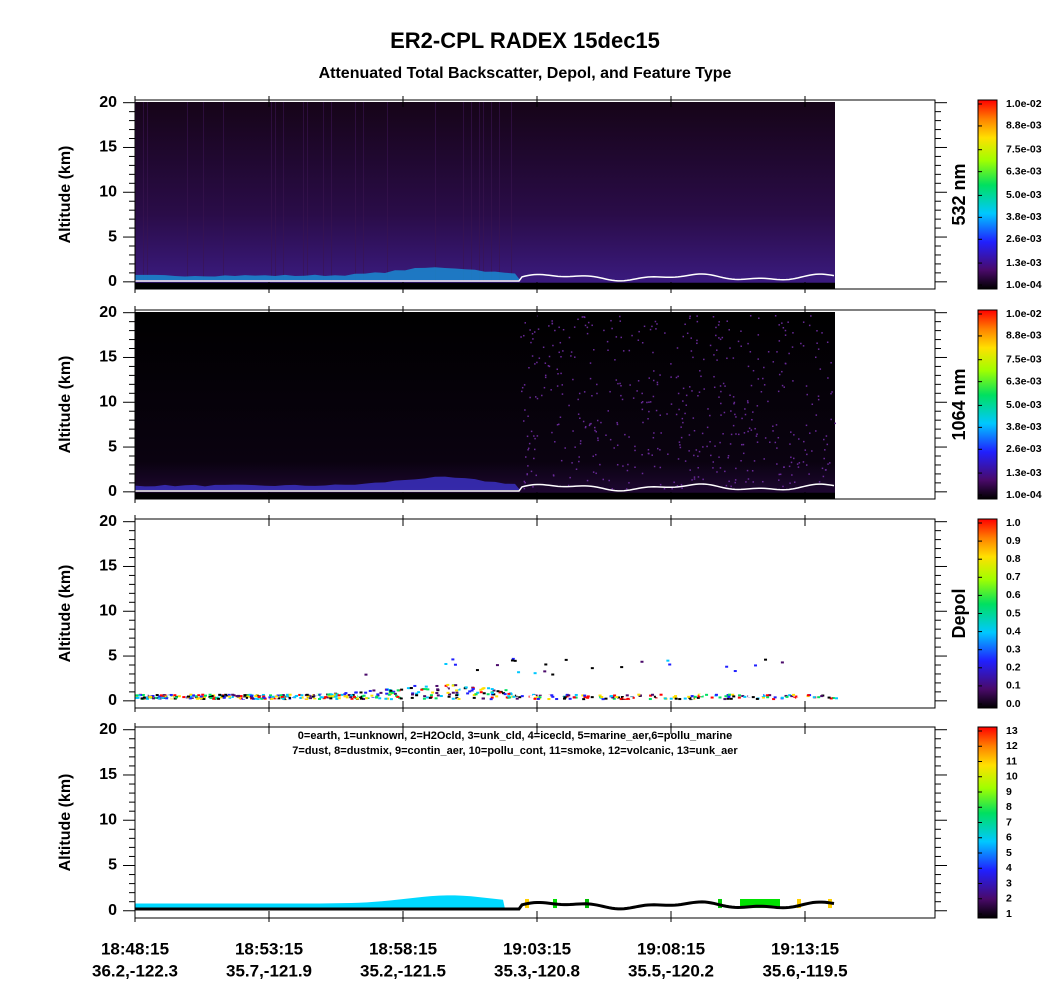  I want to click on curtain, so click(485, 195).